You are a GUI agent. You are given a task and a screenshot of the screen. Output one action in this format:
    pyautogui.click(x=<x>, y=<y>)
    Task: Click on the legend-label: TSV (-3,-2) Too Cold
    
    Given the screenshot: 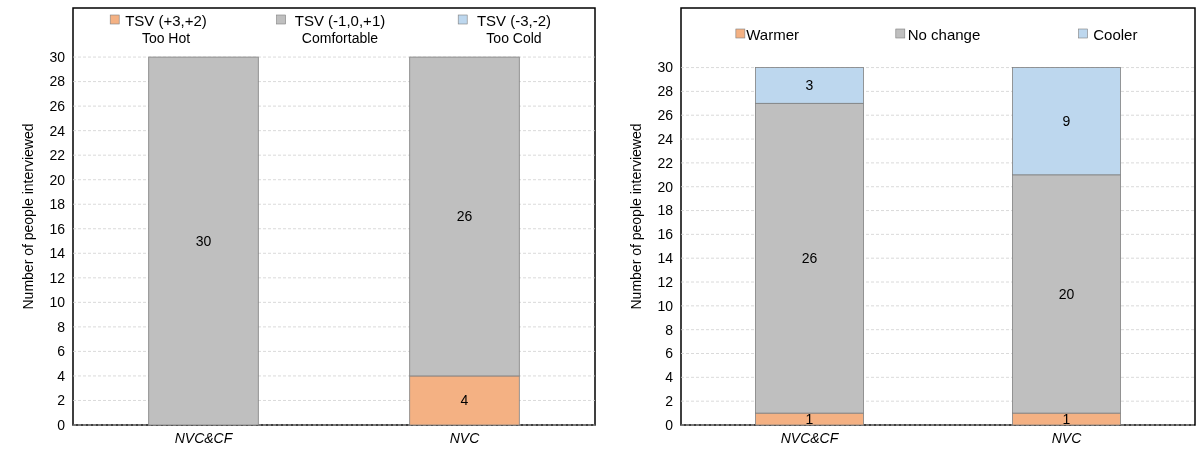 What is the action you would take?
    pyautogui.click(x=514, y=29)
    